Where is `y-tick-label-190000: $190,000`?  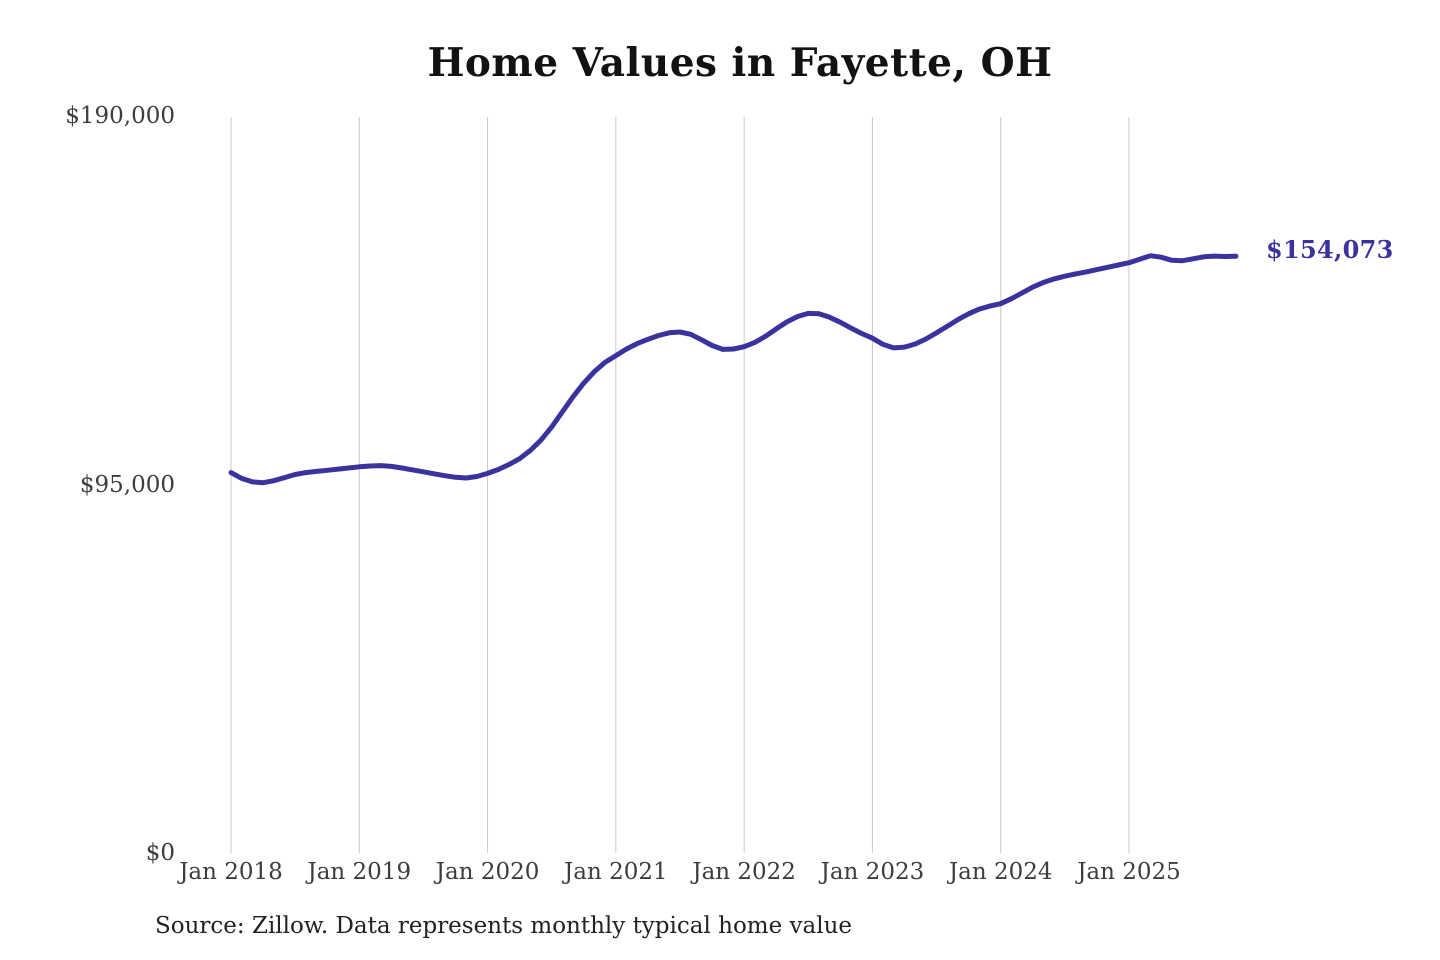
y-tick-label-190000: $190,000 is located at coordinates (120, 116).